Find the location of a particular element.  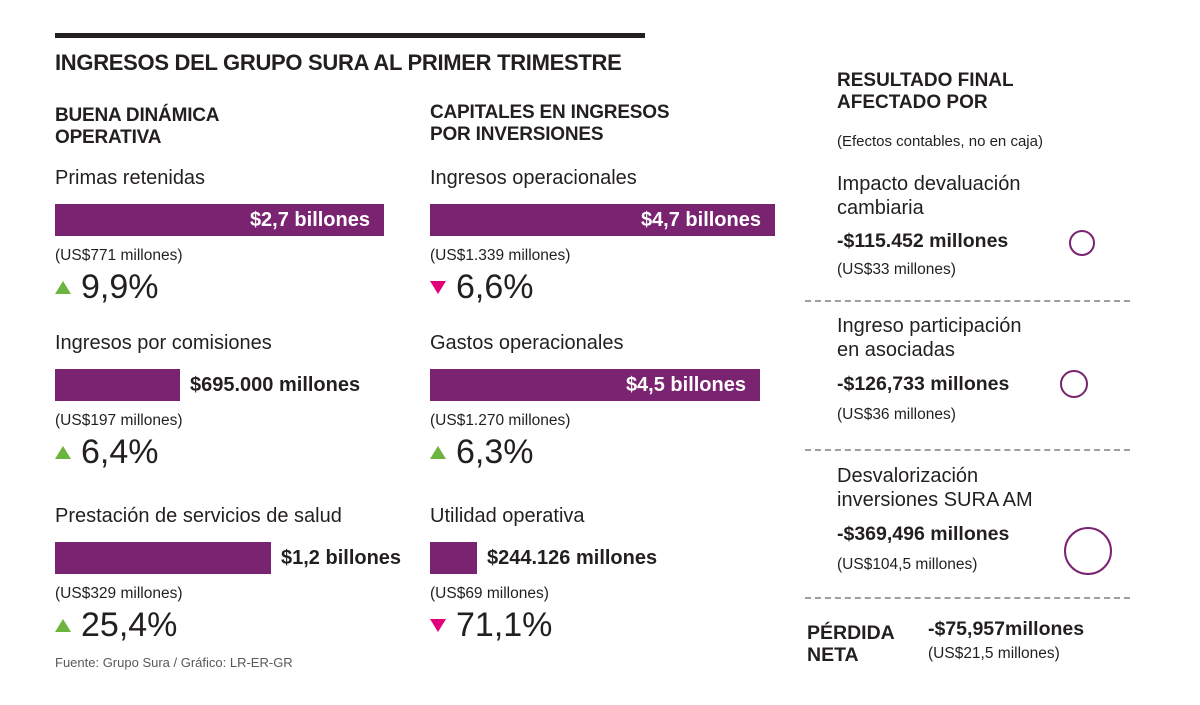

impact-value: -$369,496 millones is located at coordinates (923, 534).